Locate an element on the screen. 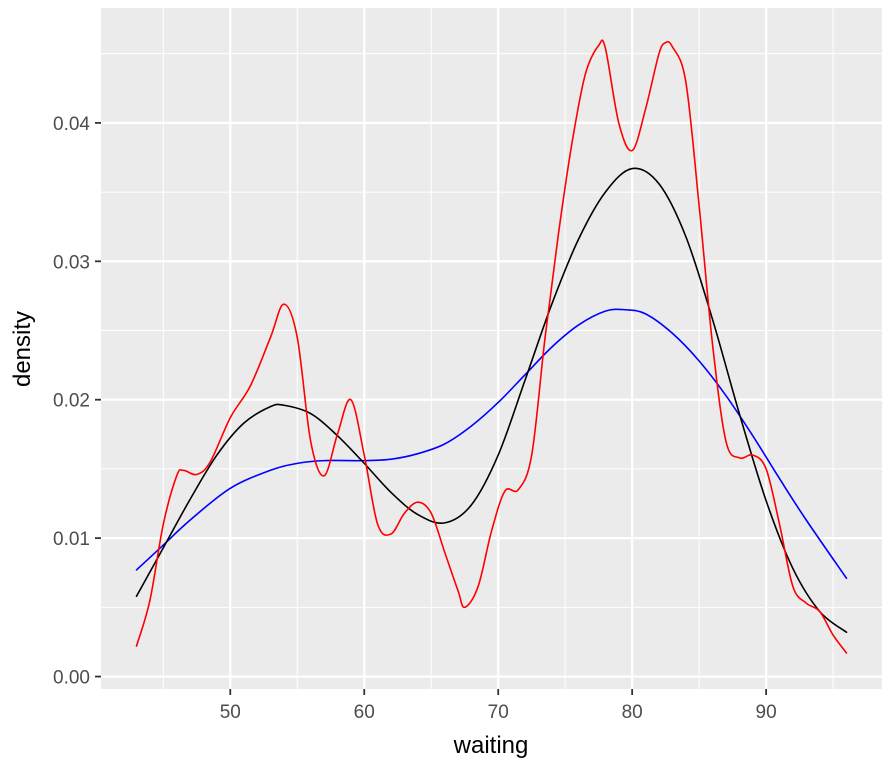 Image resolution: width=893 pixels, height=763 pixels. y-tick-label: 0.01 is located at coordinates (71, 539).